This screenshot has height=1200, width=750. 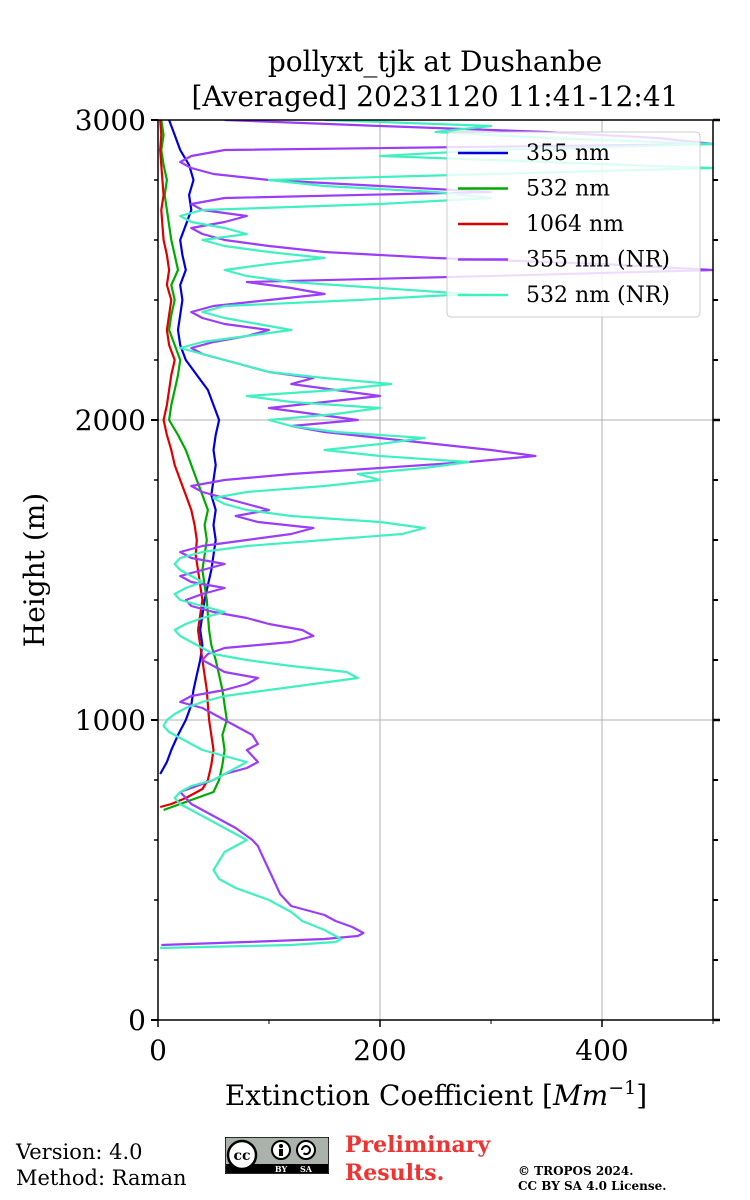 I want to click on svg-text: SA, so click(x=306, y=1169).